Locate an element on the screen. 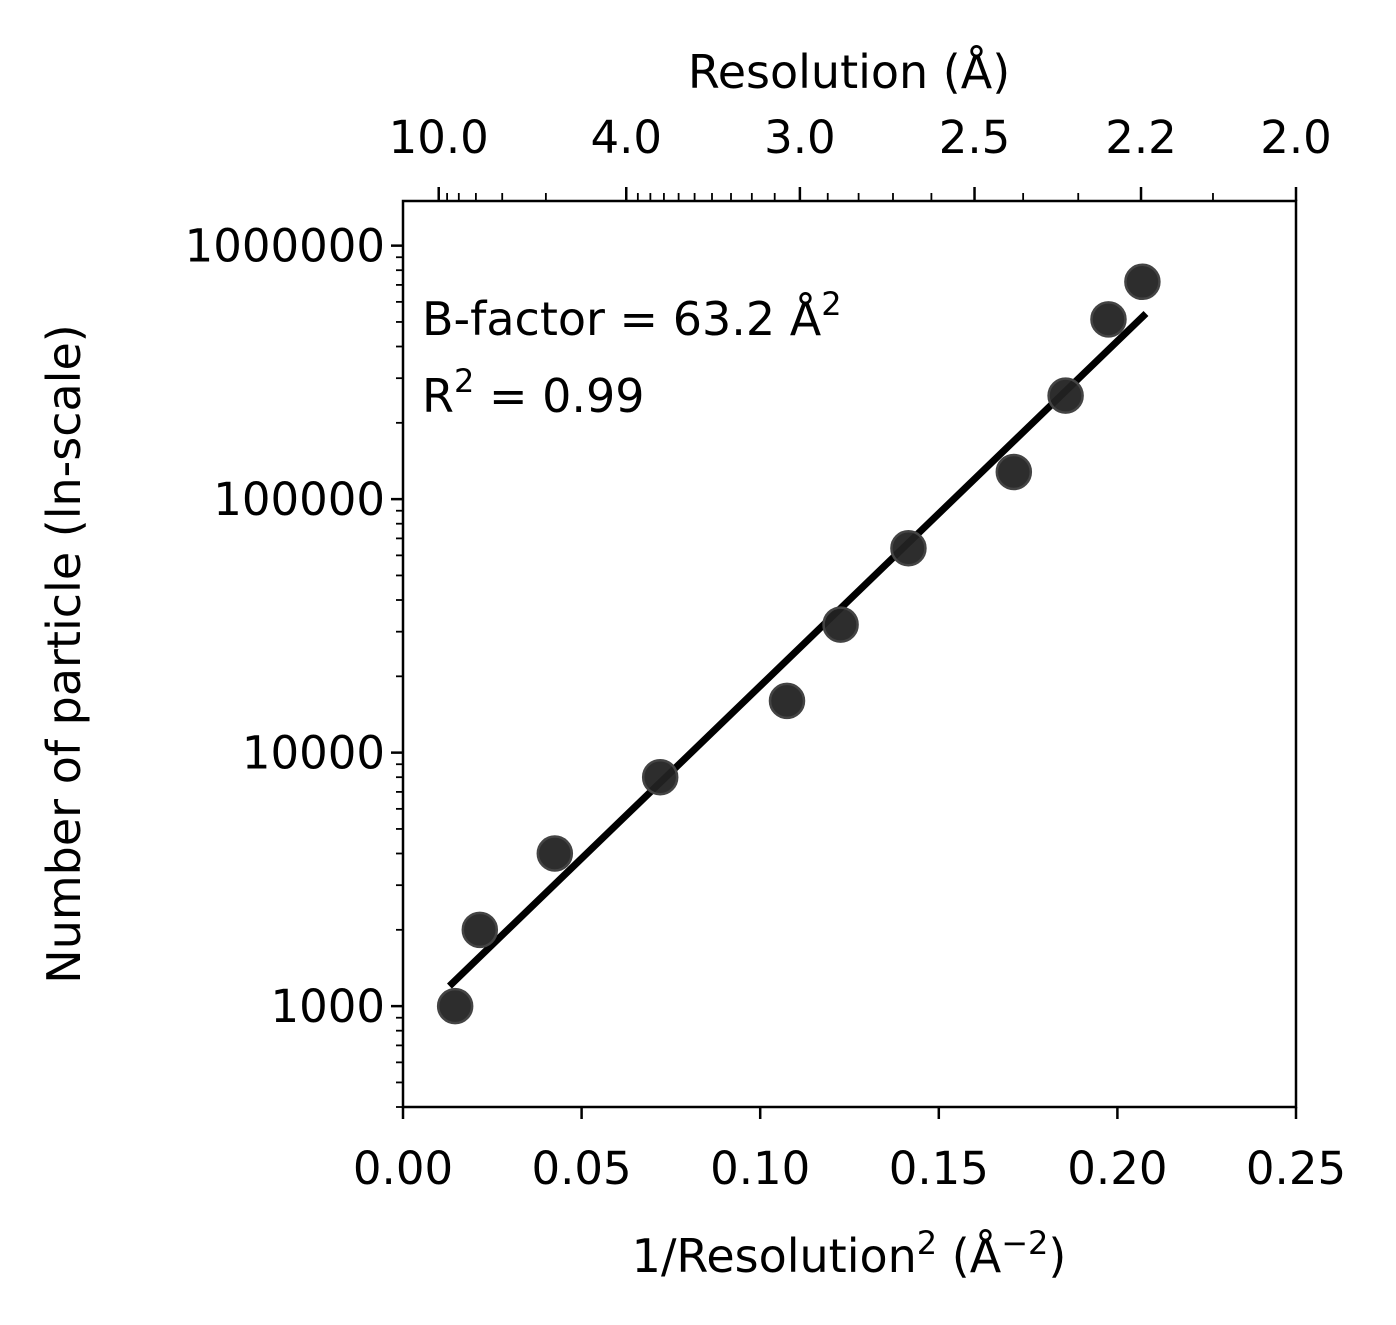 Image resolution: width=1396 pixels, height=1325 pixels. y-tick-label: 10000 is located at coordinates (313, 753).